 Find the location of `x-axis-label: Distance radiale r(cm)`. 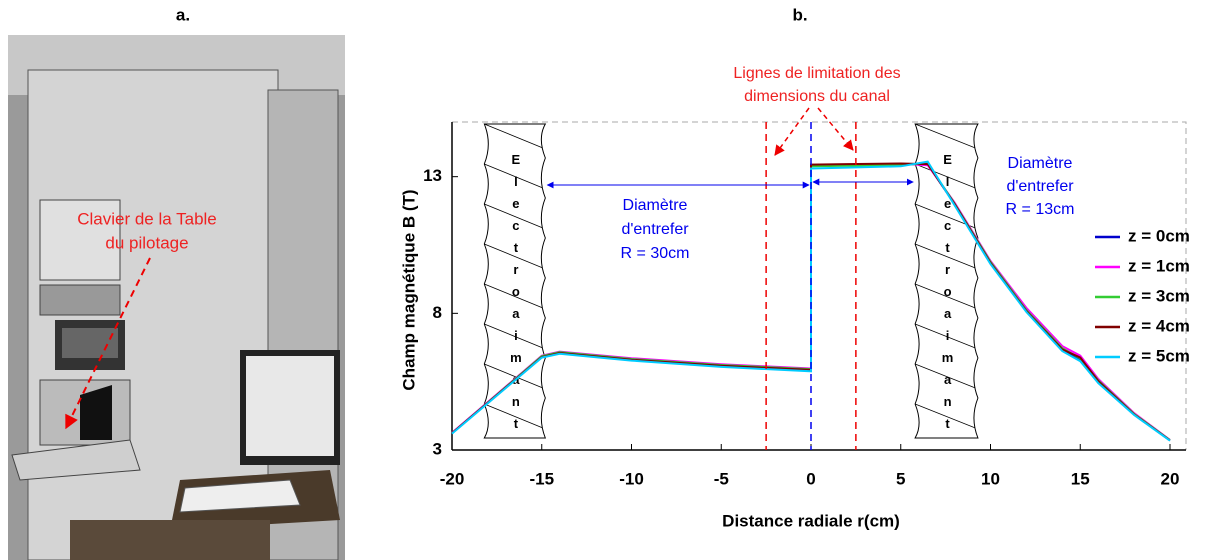

x-axis-label: Distance radiale r(cm) is located at coordinates (811, 520).